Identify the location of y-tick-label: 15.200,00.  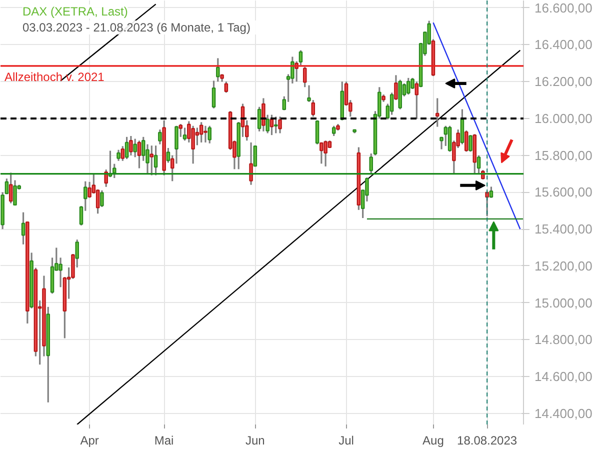
(563, 266).